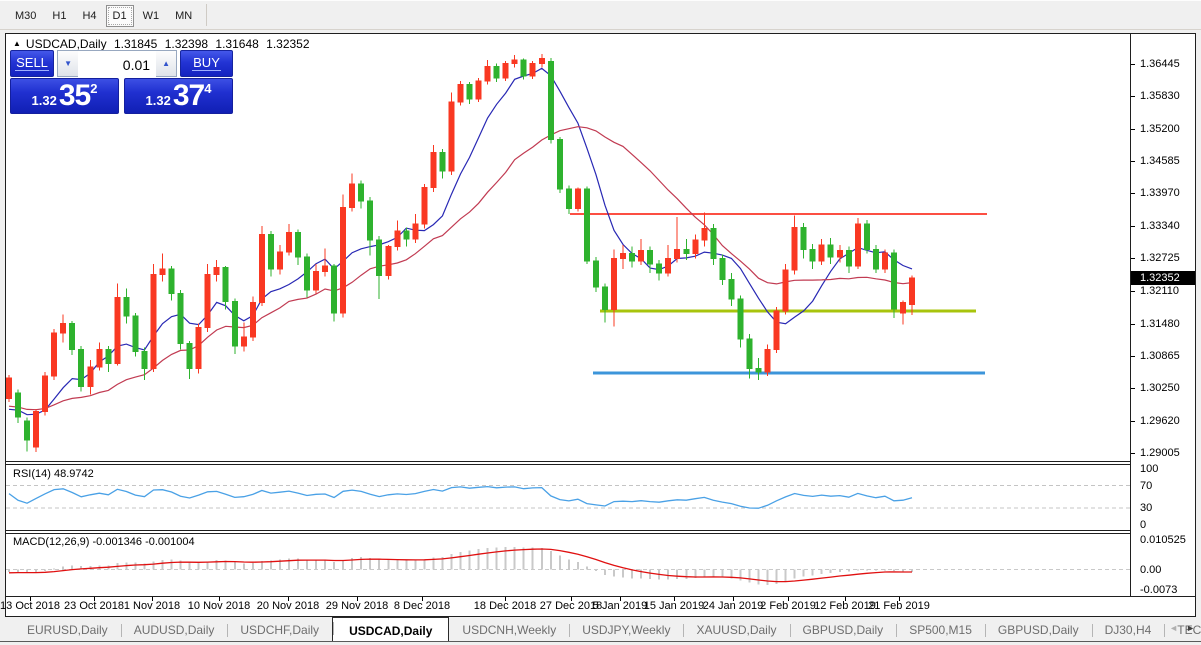 This screenshot has height=645, width=1201. I want to click on macd-scale-label: 0.00, so click(1151, 569).